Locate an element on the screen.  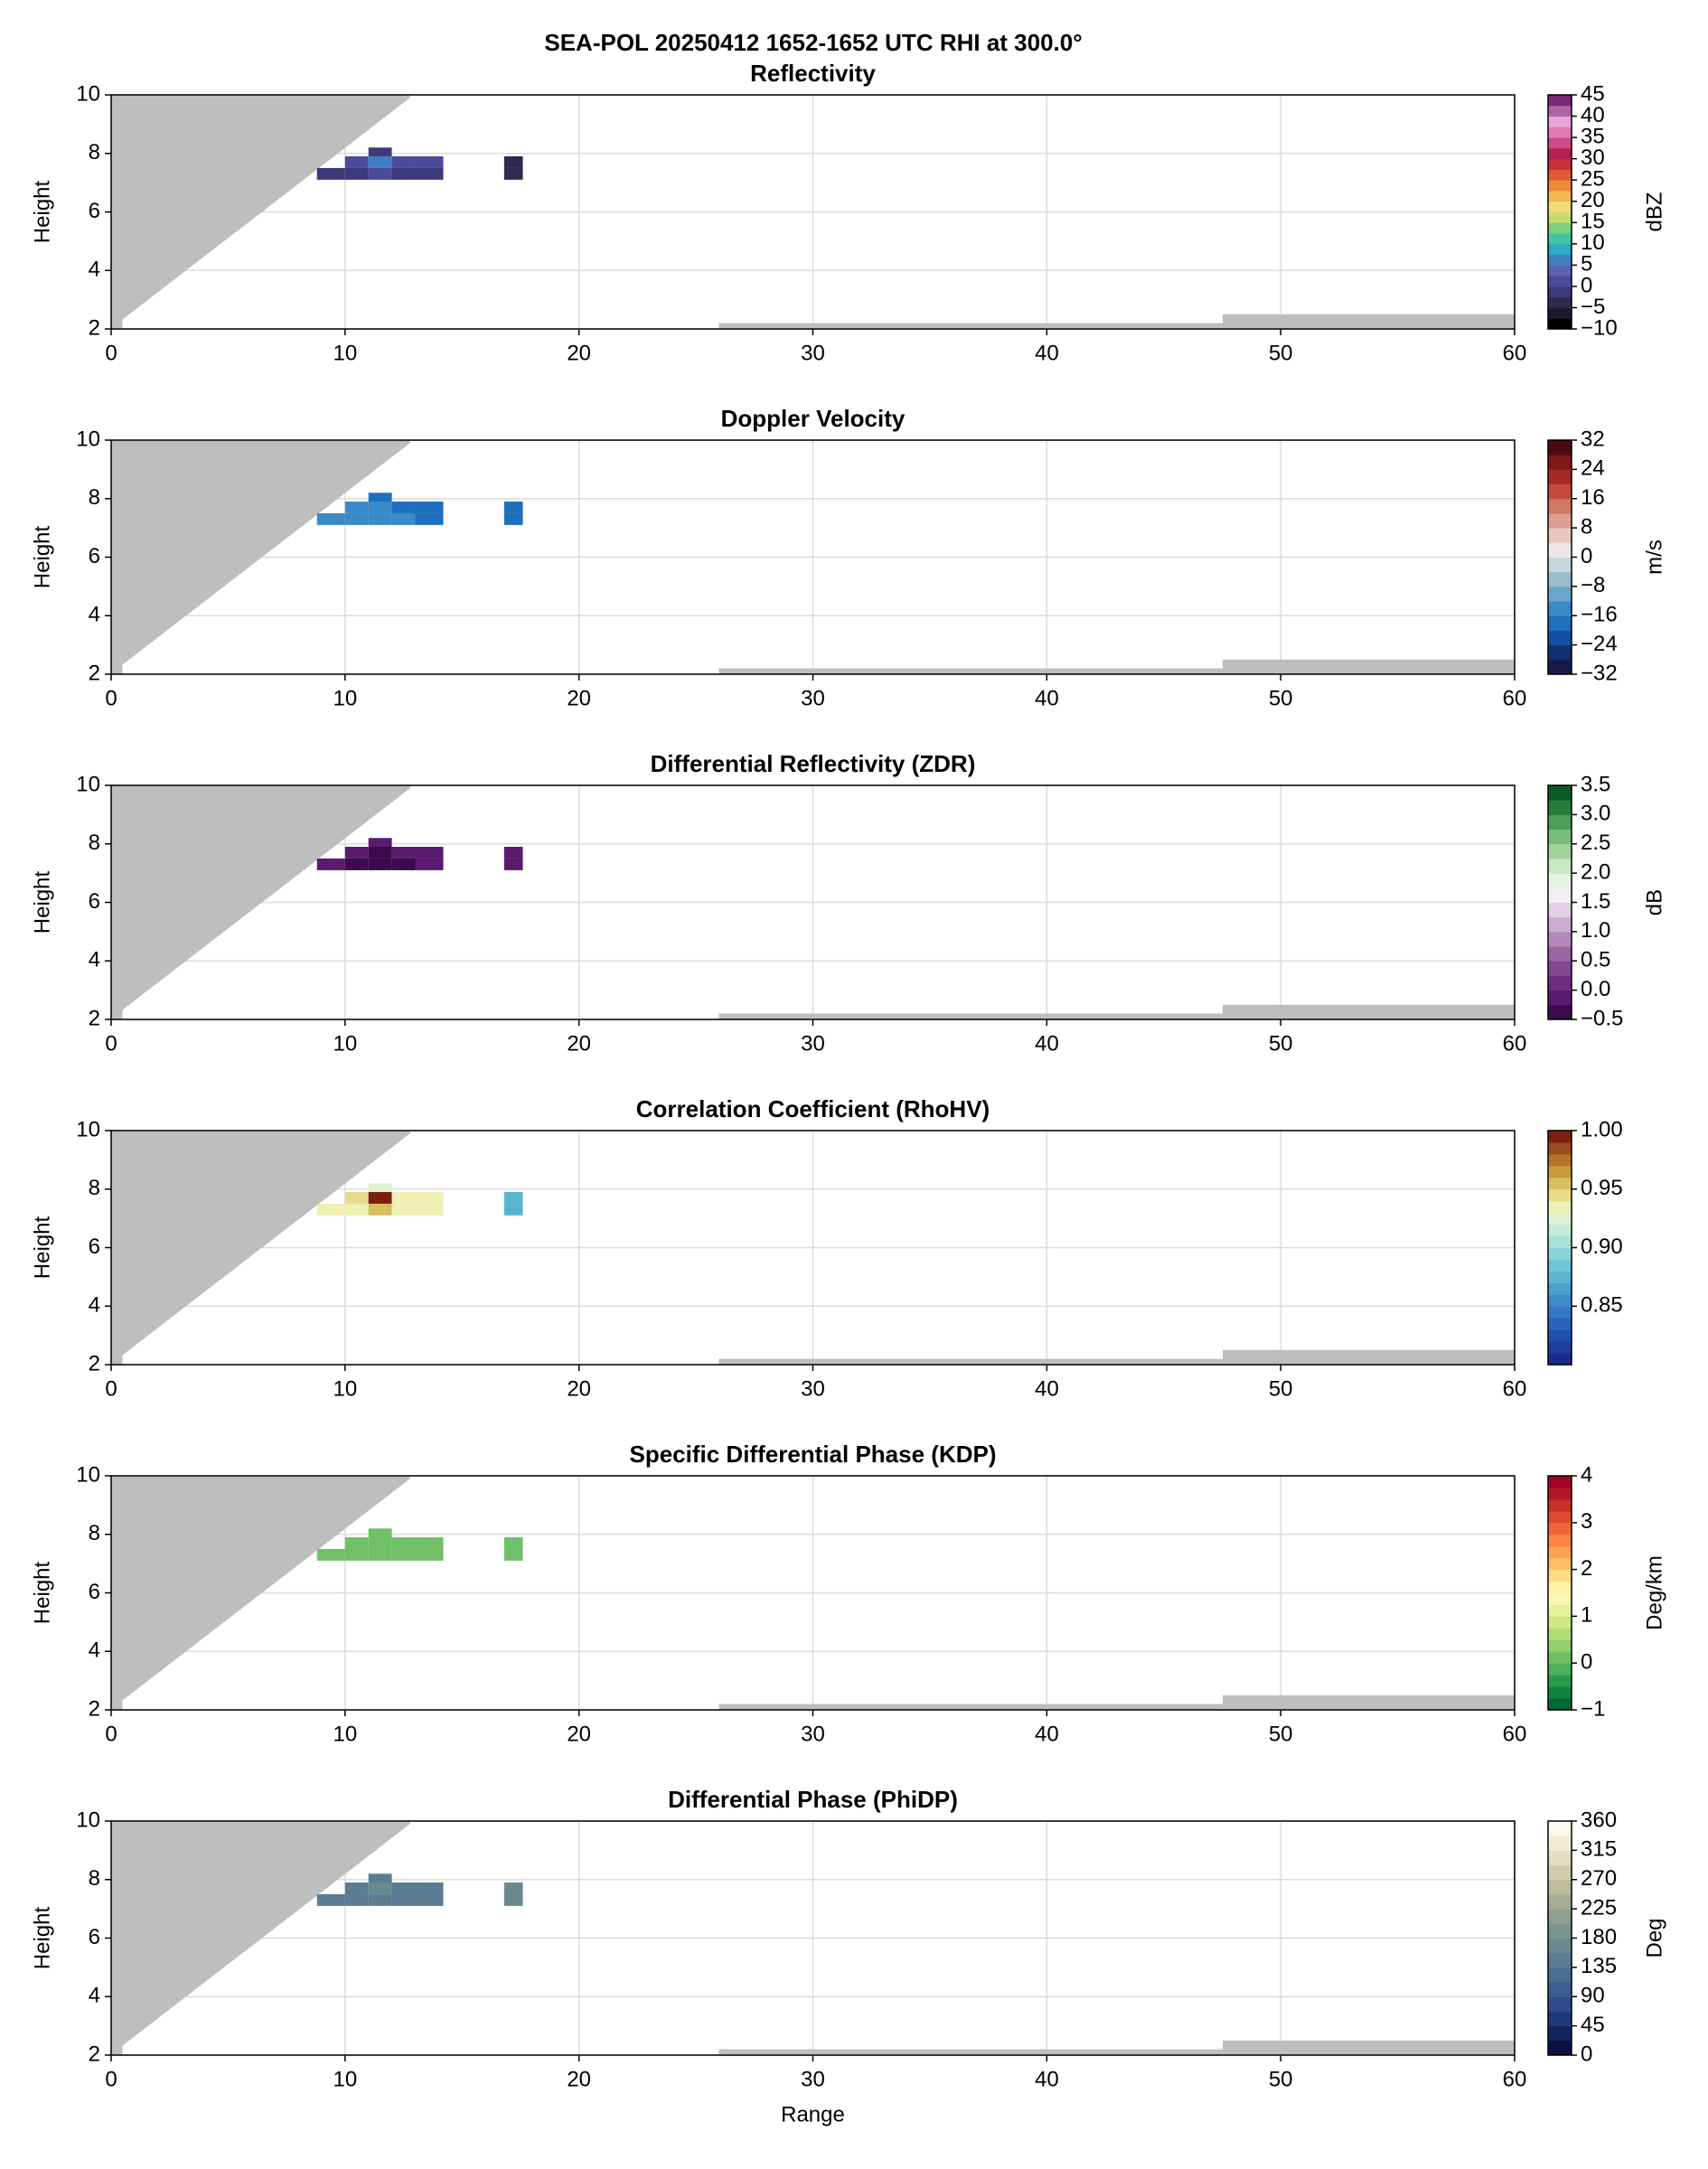
colorbar-tick-label: 0.0 is located at coordinates (1595, 989).